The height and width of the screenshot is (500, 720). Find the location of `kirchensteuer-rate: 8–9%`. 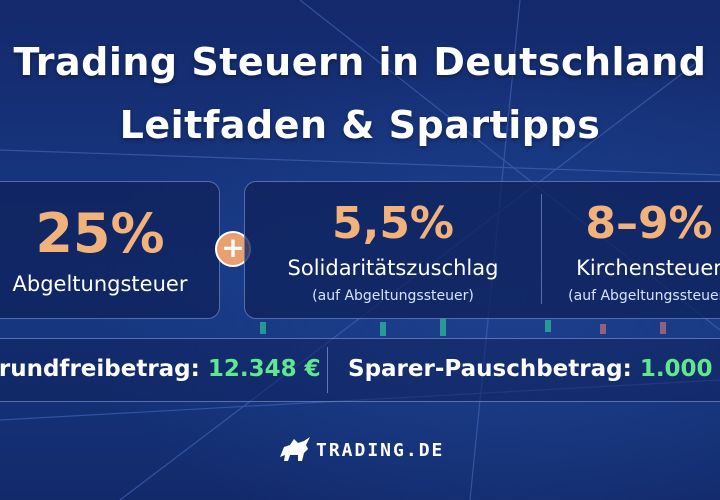

kirchensteuer-rate: 8–9% is located at coordinates (649, 223).